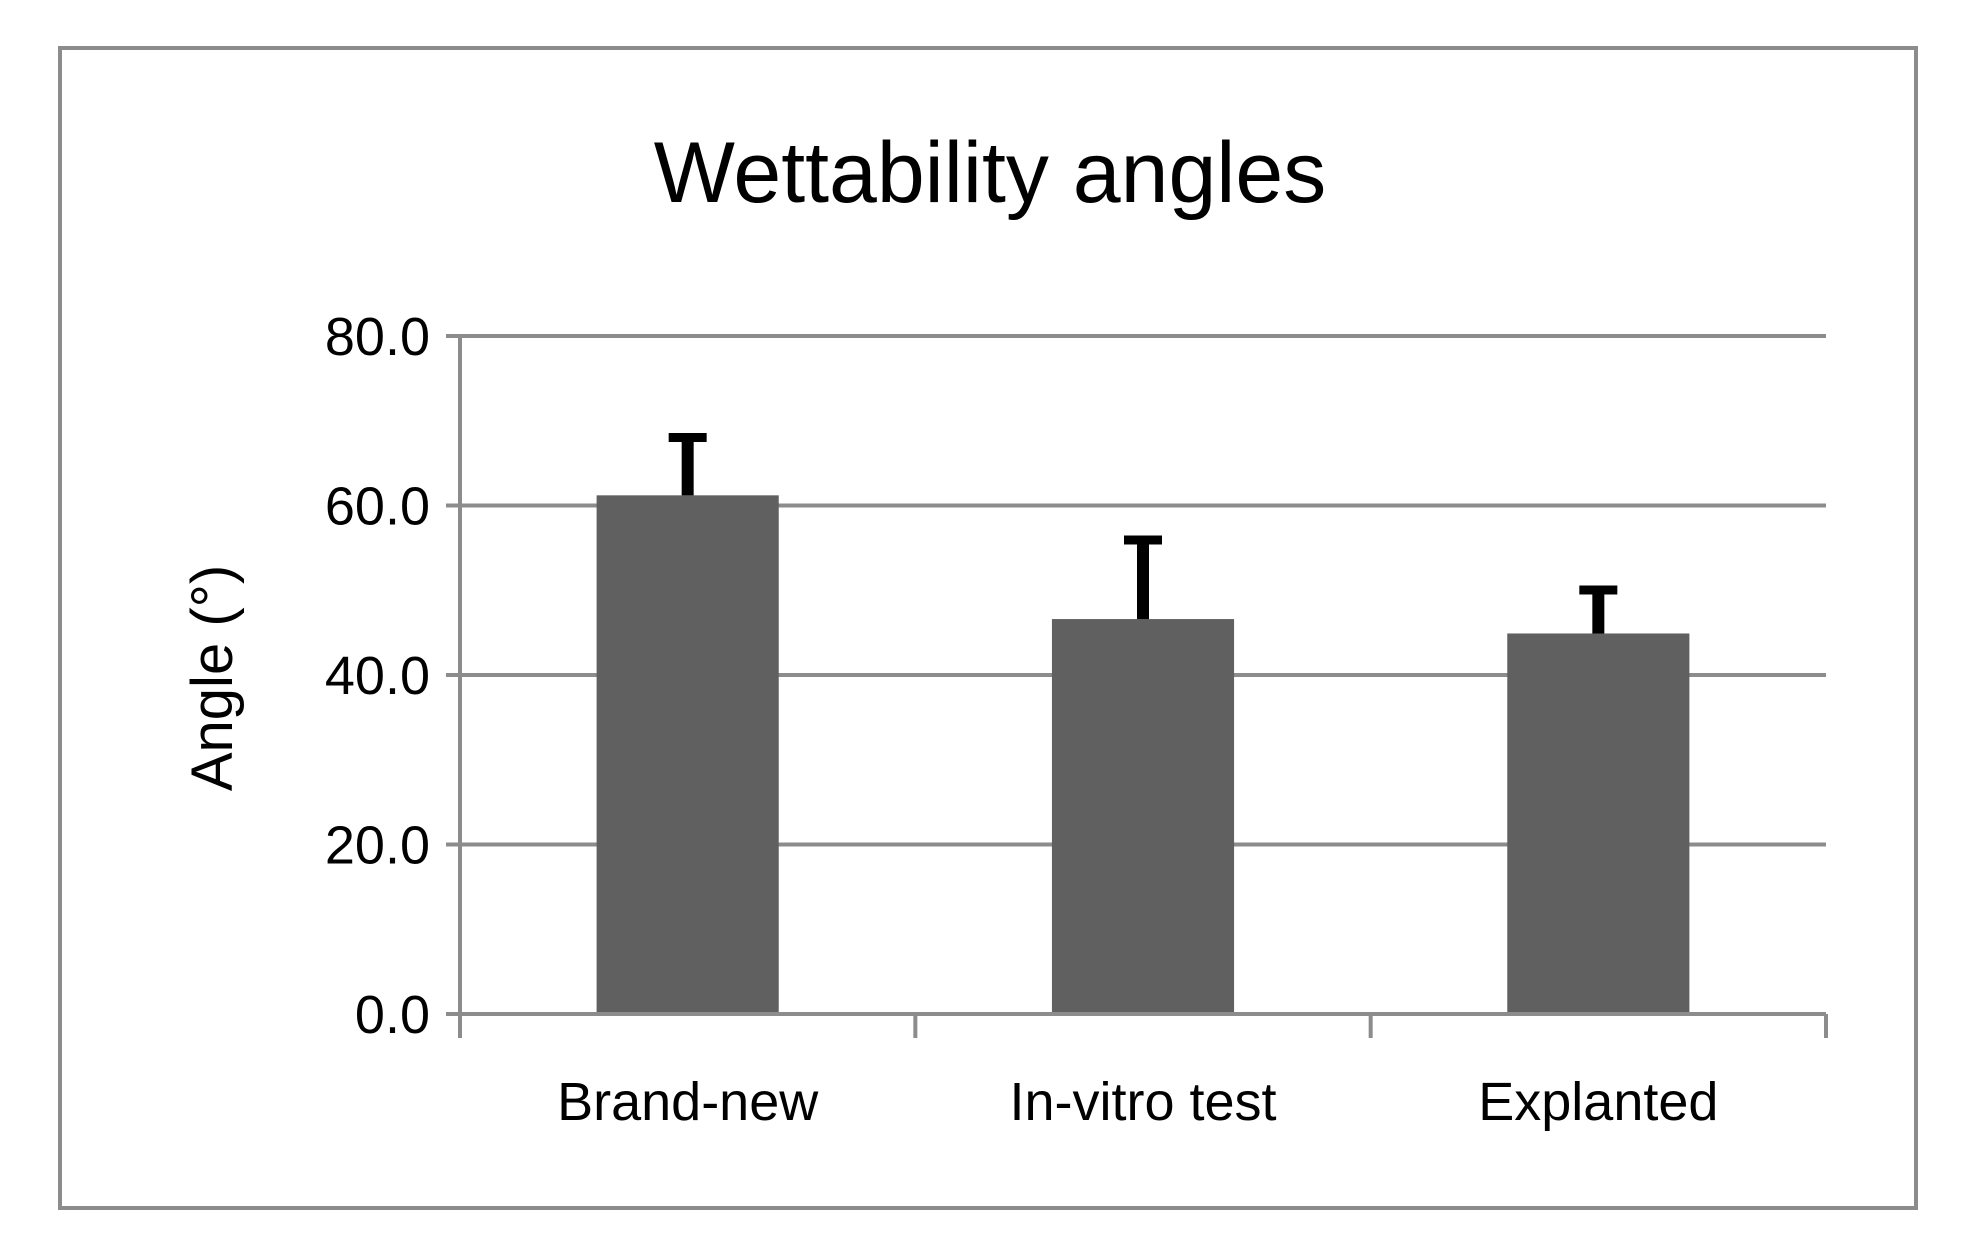 The width and height of the screenshot is (1964, 1251). What do you see at coordinates (990, 173) in the screenshot?
I see `chart-title: Wettability angles` at bounding box center [990, 173].